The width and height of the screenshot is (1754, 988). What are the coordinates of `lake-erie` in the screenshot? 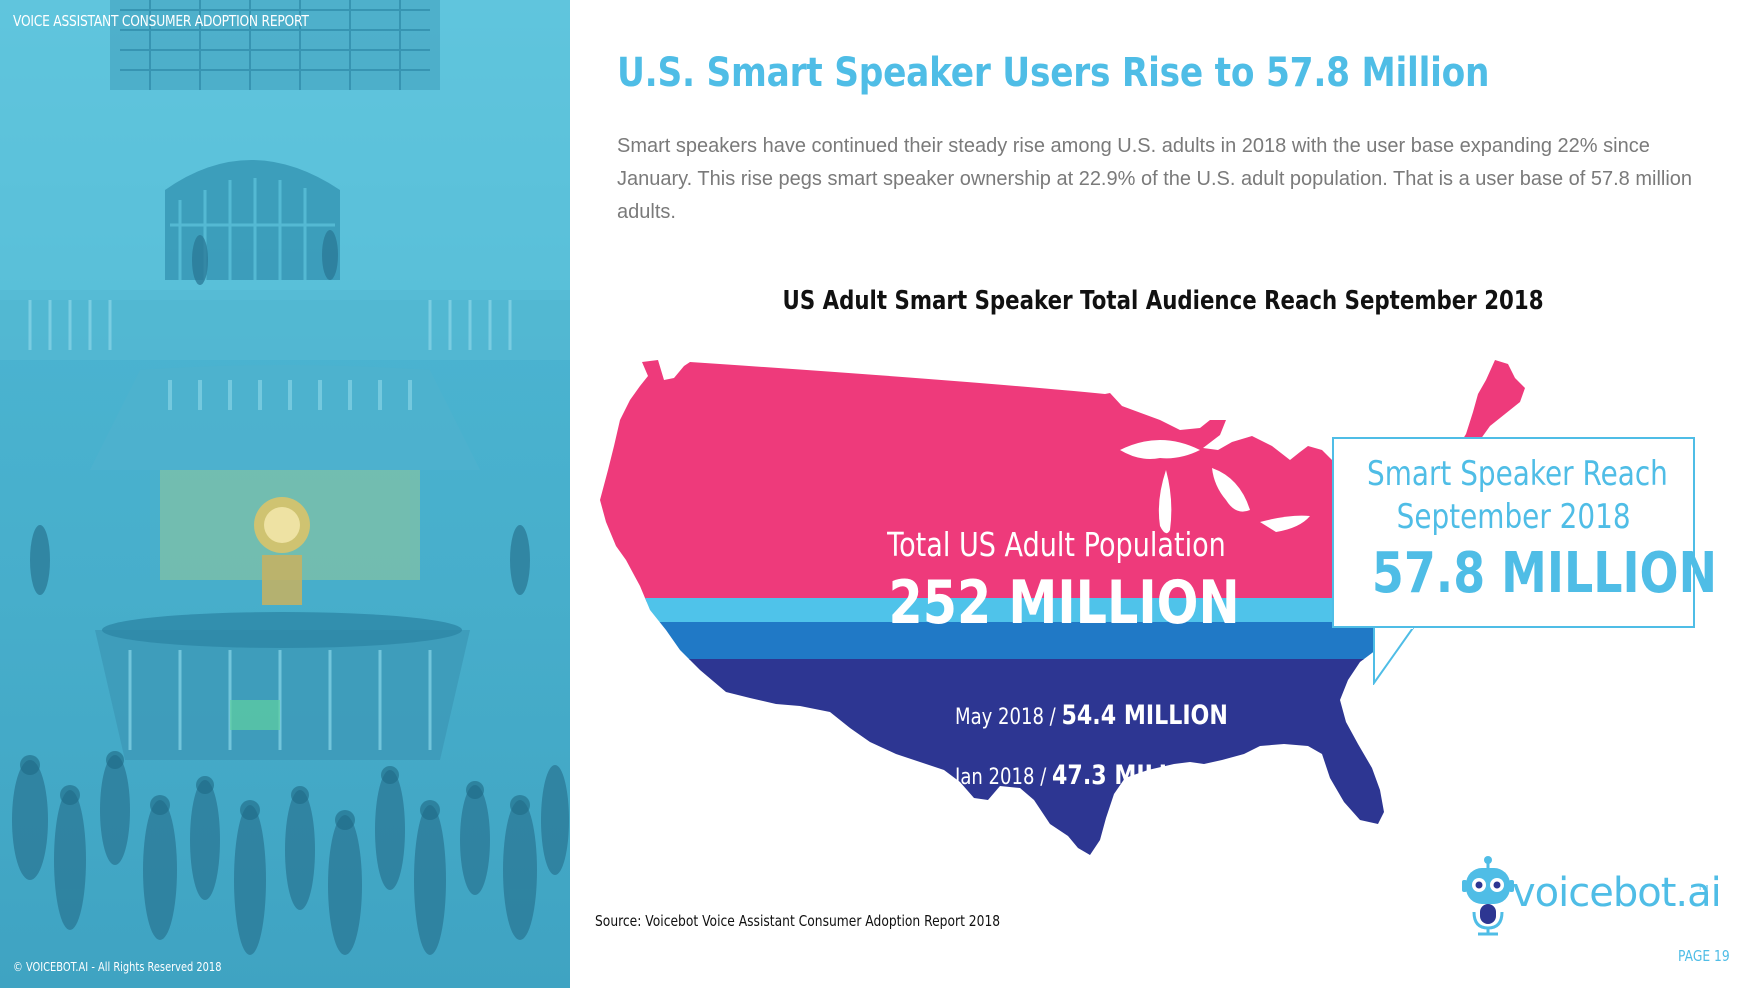 It's located at (1285, 523).